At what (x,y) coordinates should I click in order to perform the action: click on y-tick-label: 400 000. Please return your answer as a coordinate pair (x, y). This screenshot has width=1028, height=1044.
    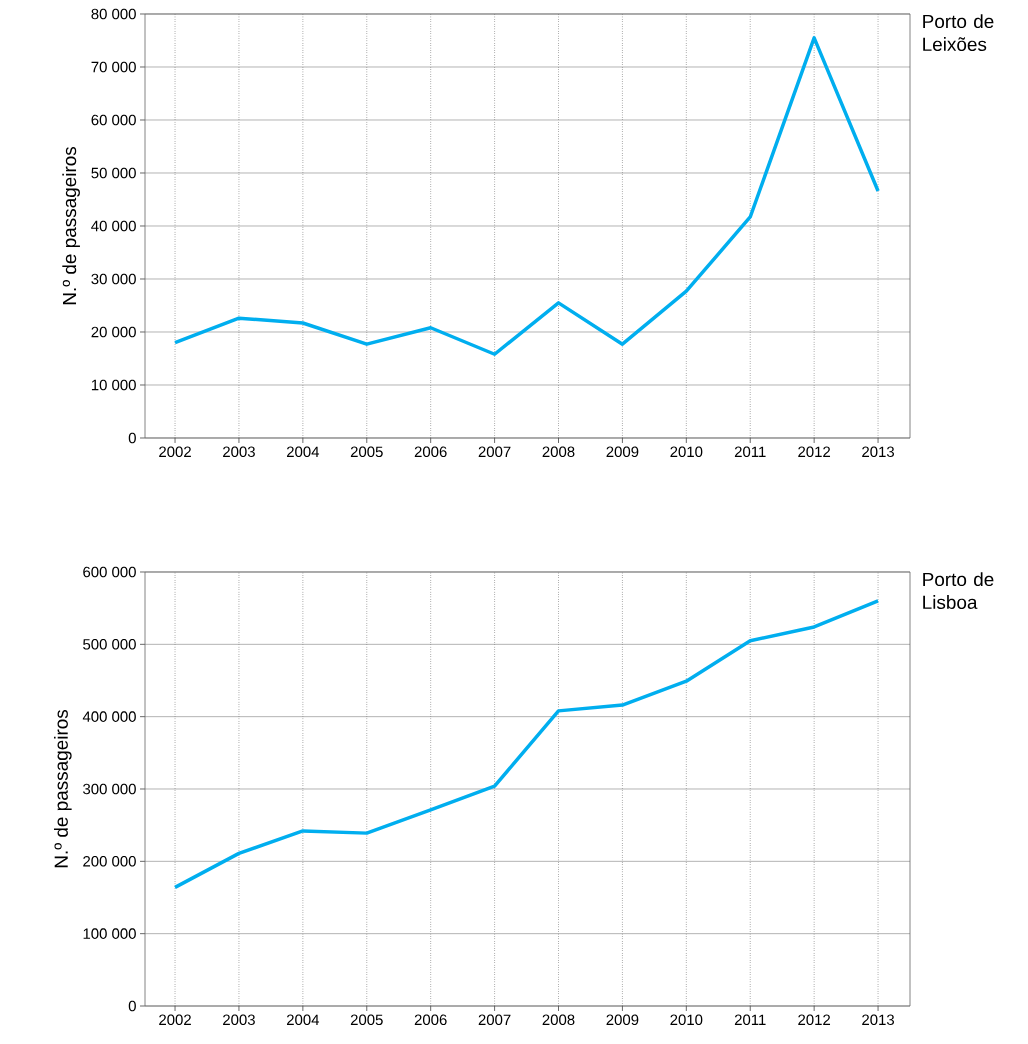
    Looking at the image, I should click on (109, 716).